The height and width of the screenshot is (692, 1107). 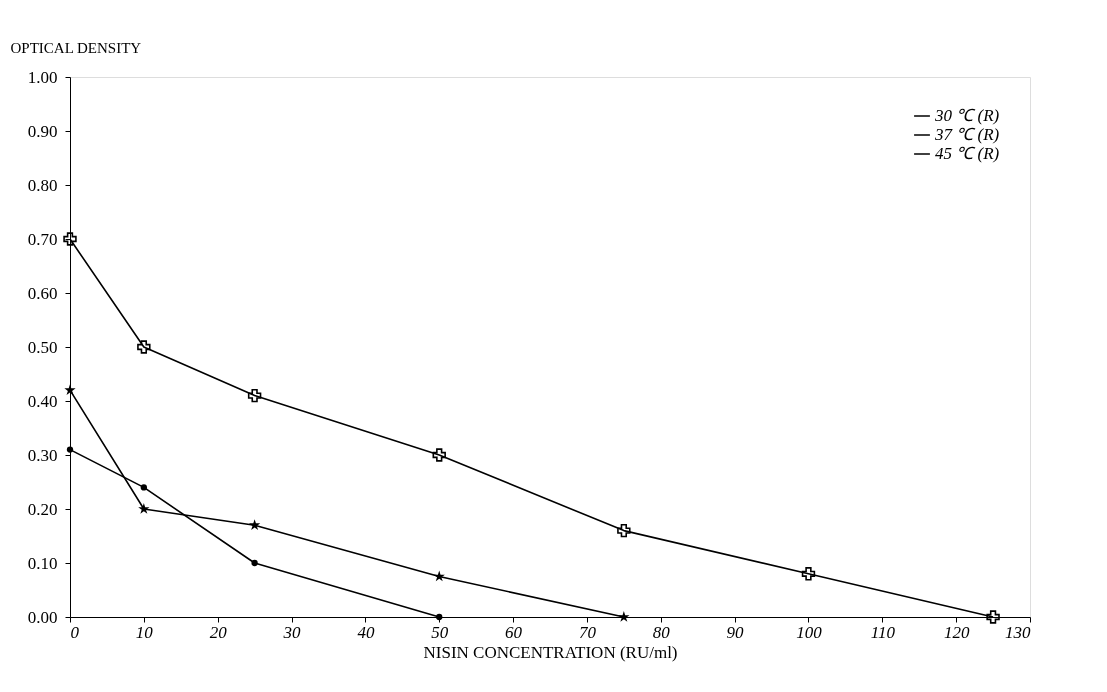 I want to click on x-tick-label: 20, so click(x=218, y=632).